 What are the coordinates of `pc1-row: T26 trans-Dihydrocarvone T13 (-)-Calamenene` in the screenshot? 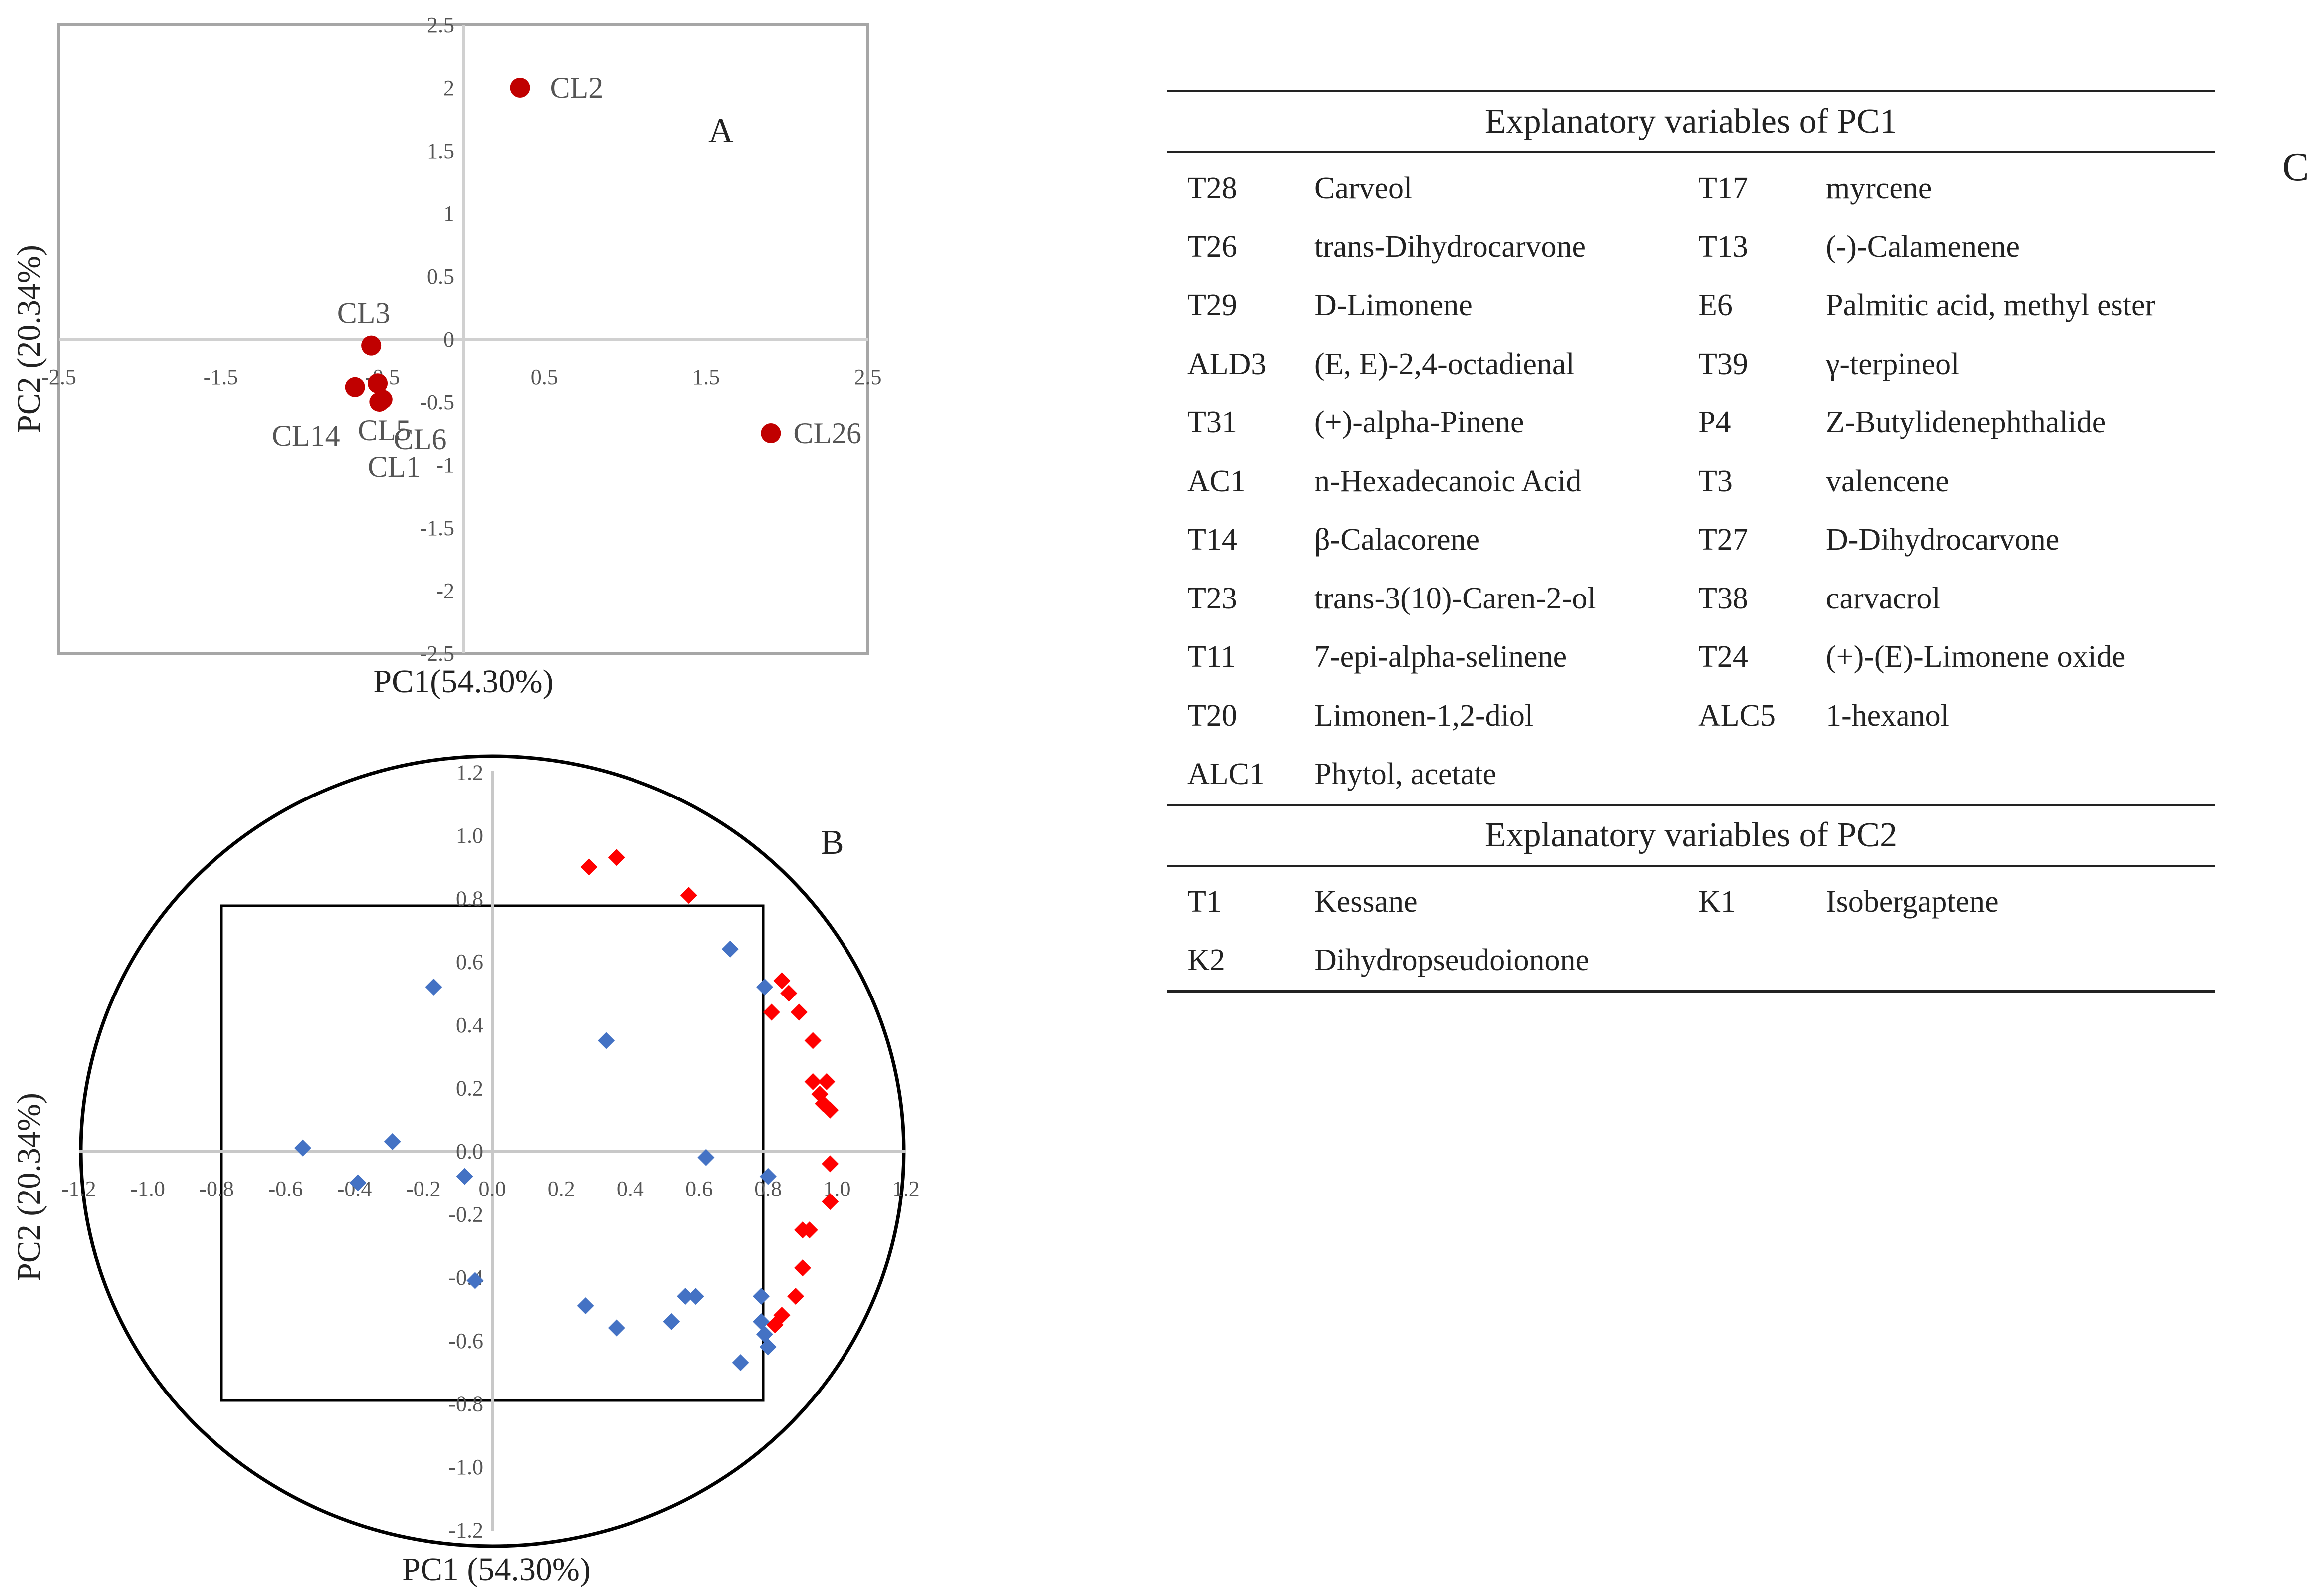 It's located at (1691, 248).